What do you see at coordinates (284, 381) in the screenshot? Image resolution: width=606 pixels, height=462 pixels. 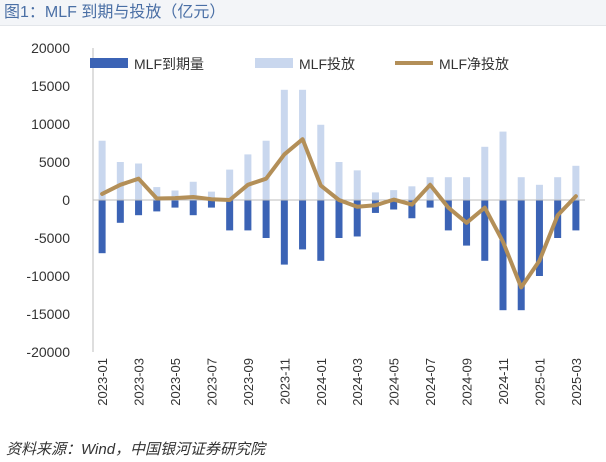 I see `x-tick-label: 2023-11` at bounding box center [284, 381].